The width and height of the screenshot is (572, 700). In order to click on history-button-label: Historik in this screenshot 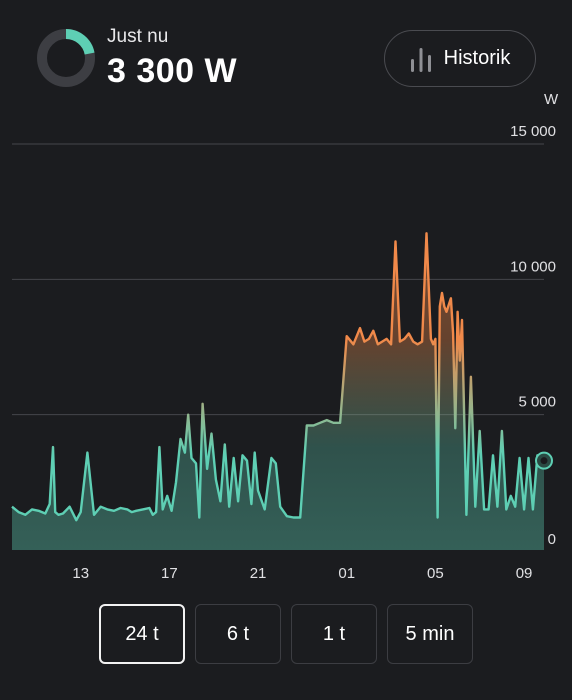, I will do `click(477, 58)`.